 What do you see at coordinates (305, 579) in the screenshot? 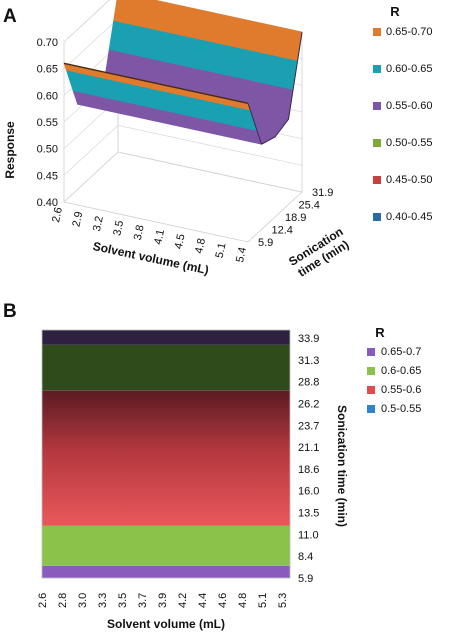
I see `panel-b-y-tick-label: 5.9` at bounding box center [305, 579].